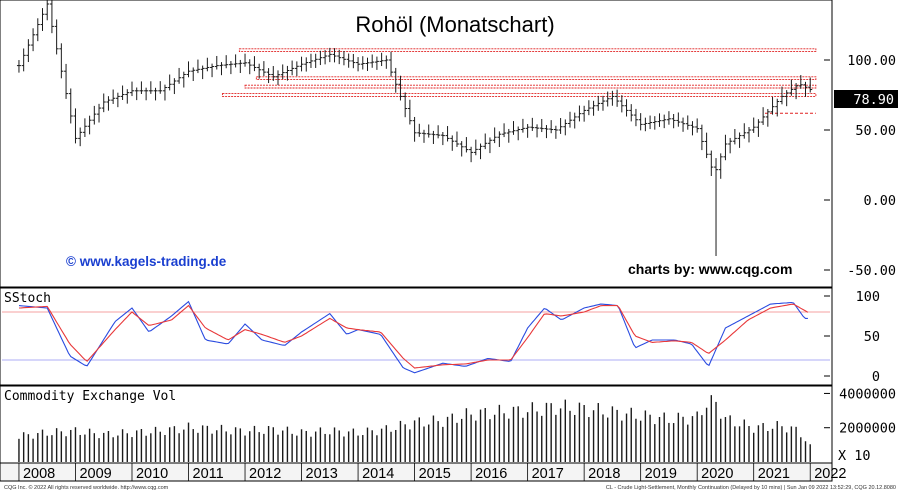 The width and height of the screenshot is (900, 491). I want to click on chart-title: Rohöl (Monatschart), so click(454, 24).